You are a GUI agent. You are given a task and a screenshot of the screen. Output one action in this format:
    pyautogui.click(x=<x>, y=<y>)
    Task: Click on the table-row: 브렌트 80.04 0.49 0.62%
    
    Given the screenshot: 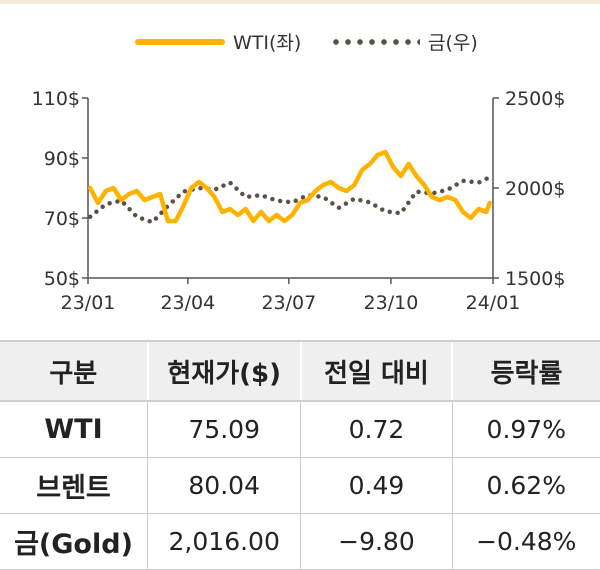 What is the action you would take?
    pyautogui.click(x=300, y=485)
    